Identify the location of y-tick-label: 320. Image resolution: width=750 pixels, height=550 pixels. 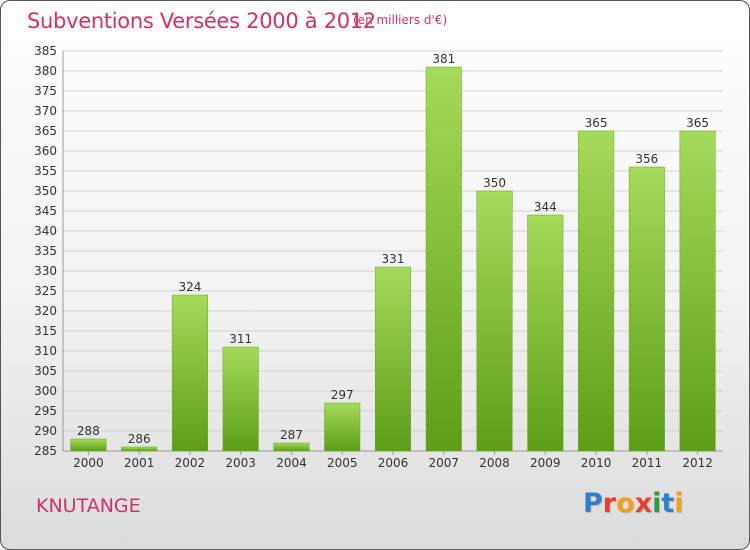
(45, 311).